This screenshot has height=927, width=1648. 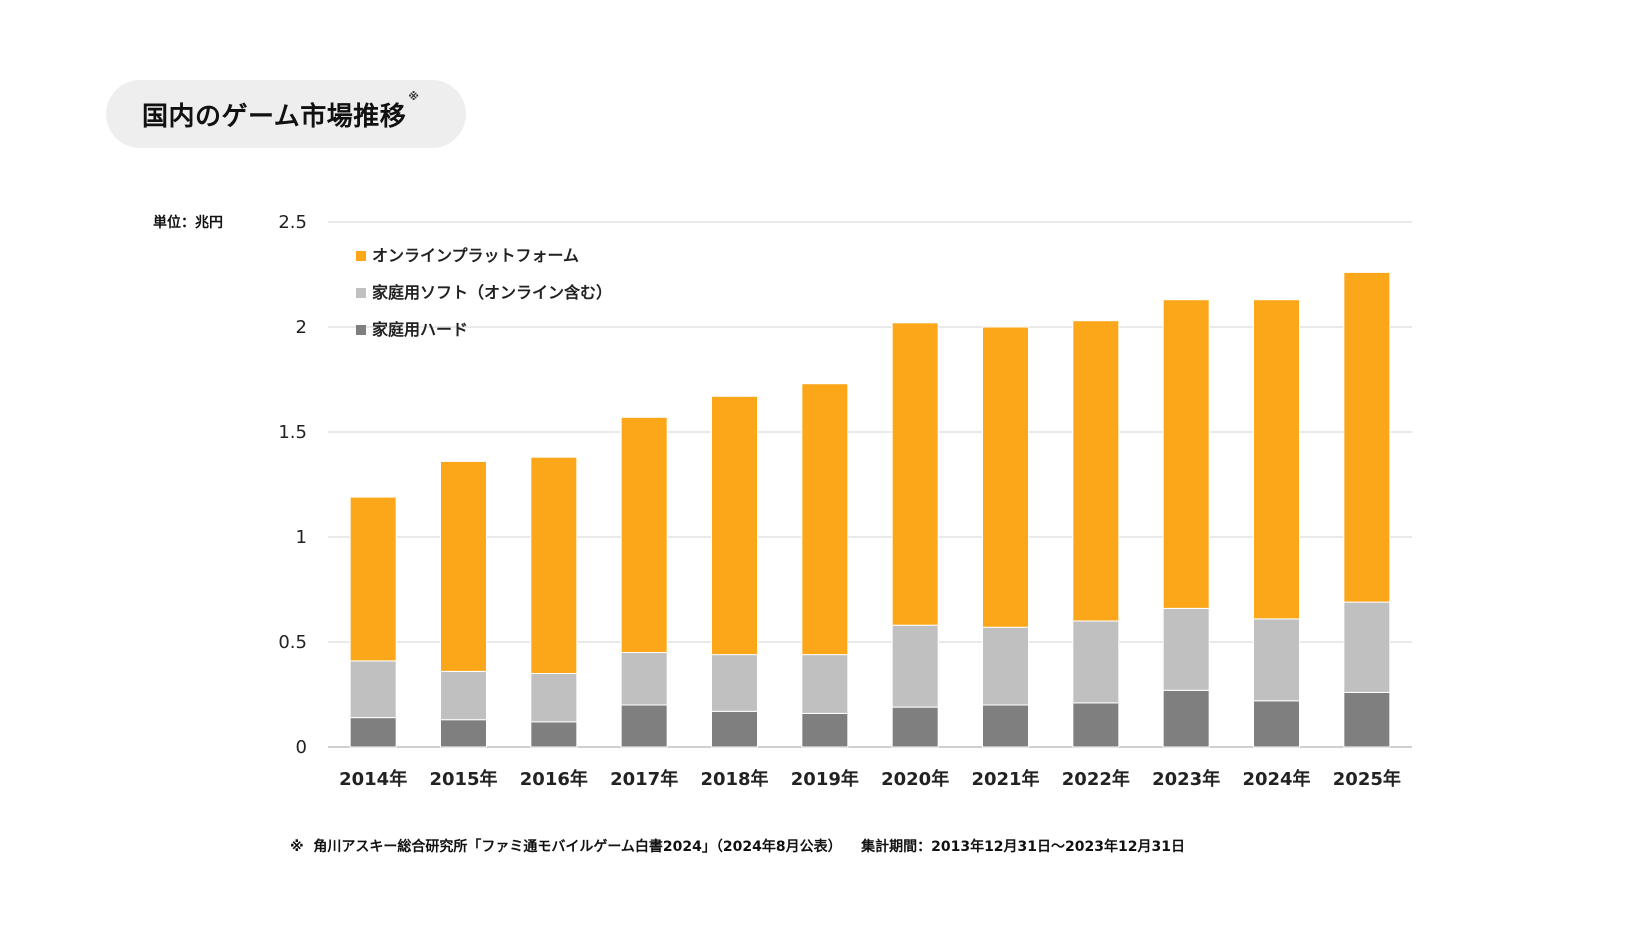 I want to click on x-tick-label: 2020年, so click(x=915, y=779).